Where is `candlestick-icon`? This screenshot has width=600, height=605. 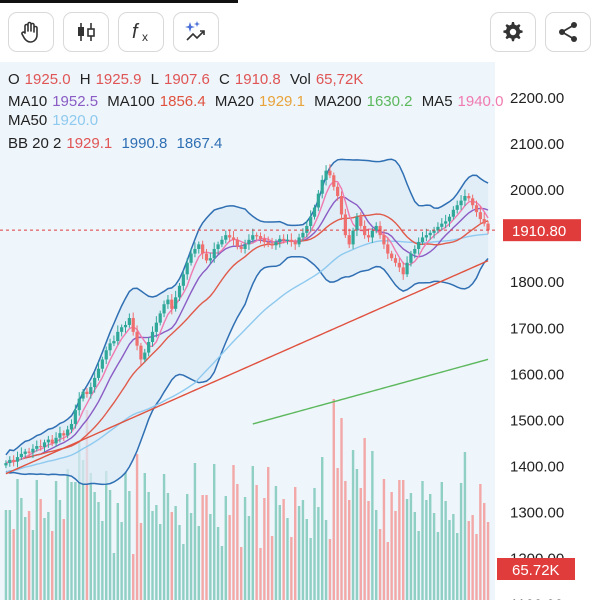 candlestick-icon is located at coordinates (86, 32).